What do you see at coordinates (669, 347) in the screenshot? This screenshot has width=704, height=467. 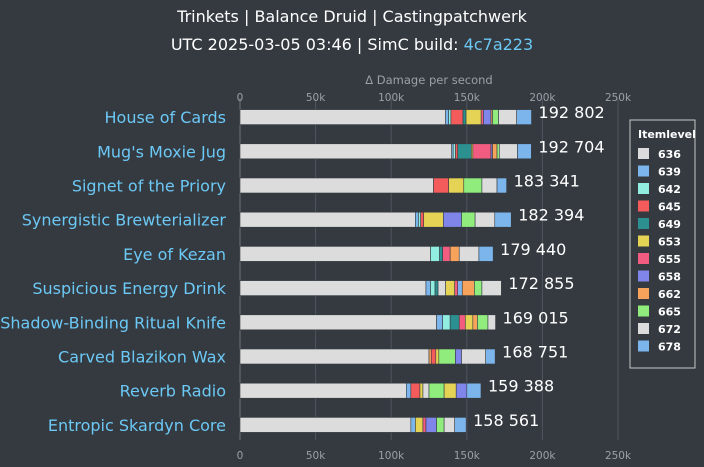 I see `legend-label: 678` at bounding box center [669, 347].